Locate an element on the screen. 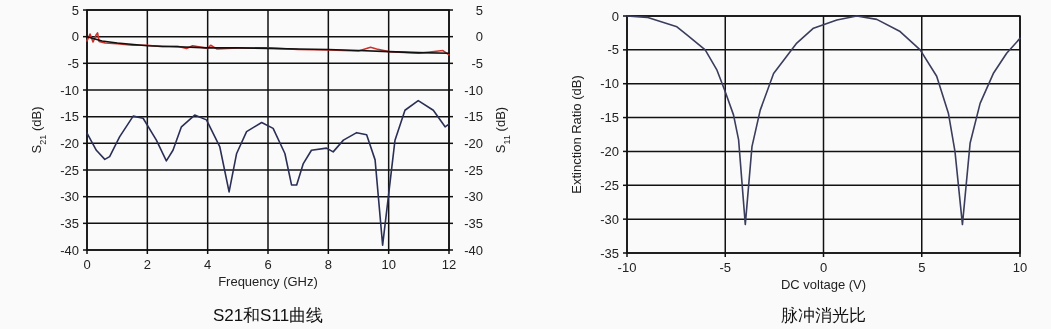 This screenshot has height=329, width=1051. y-axis-title: Extinction Ratio (dB) is located at coordinates (576, 134).